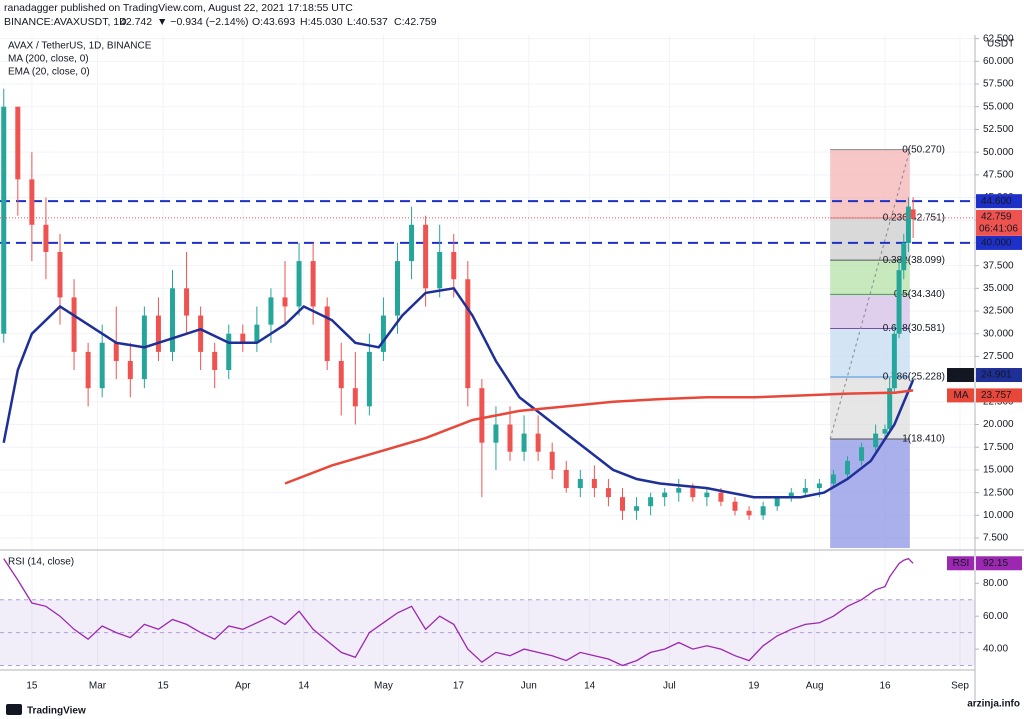  What do you see at coordinates (669, 686) in the screenshot?
I see `x-tick-label: Jul` at bounding box center [669, 686].